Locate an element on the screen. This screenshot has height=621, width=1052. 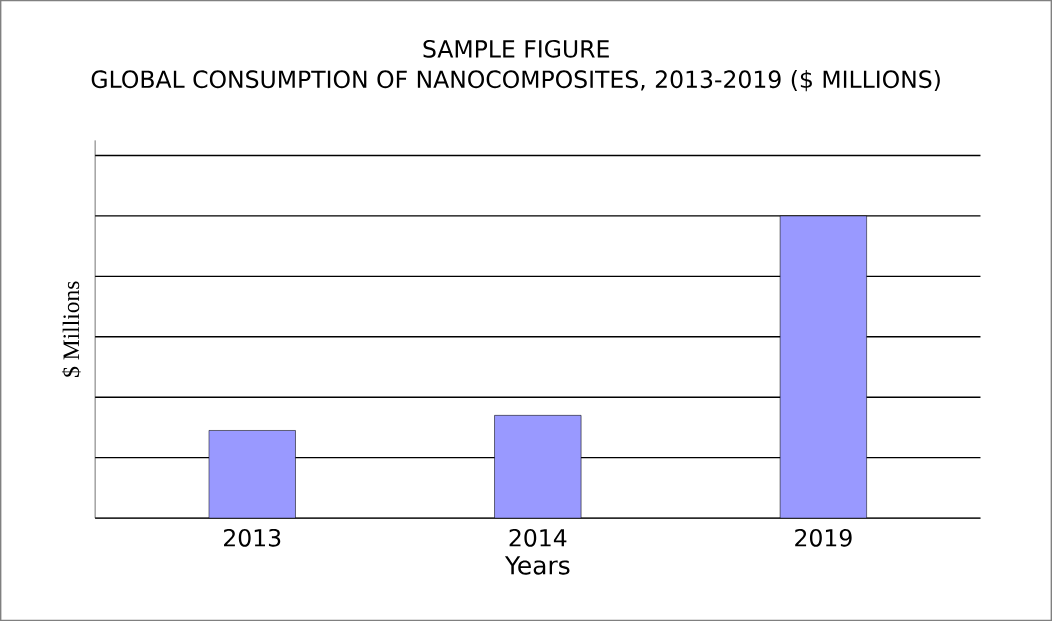
x-tick-label: 2014 is located at coordinates (538, 537).